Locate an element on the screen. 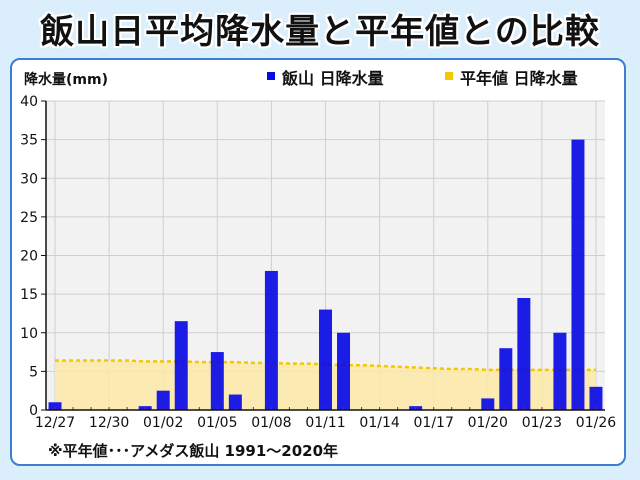 The height and width of the screenshot is (480, 640). y-axis-label: 降水量(mm) is located at coordinates (66, 79).